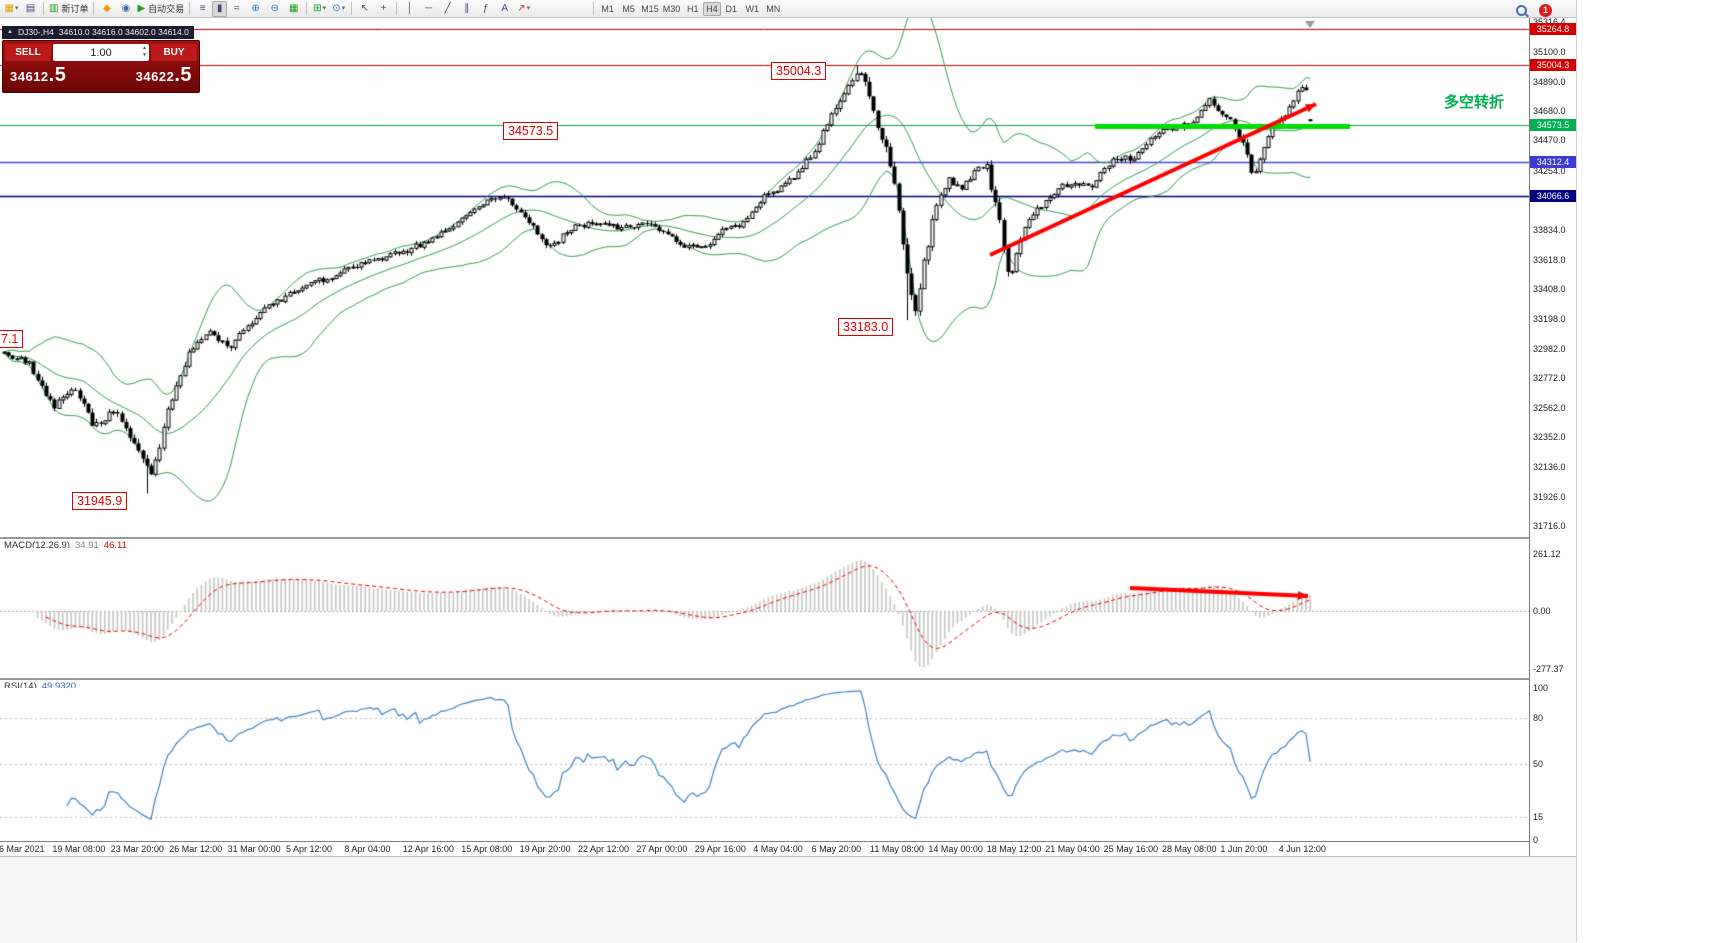  I want to click on bar-chart-button: ≡, so click(202, 9).